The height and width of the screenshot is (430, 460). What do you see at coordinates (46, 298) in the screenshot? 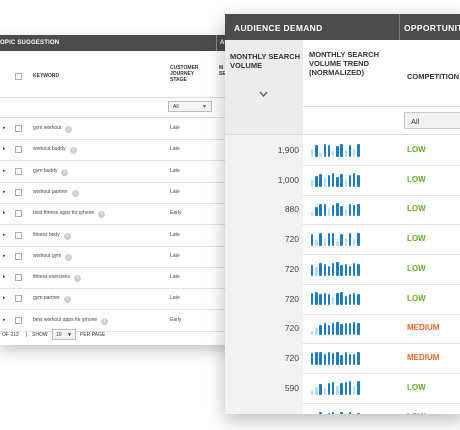
I see `keyword-text: gym partner` at bounding box center [46, 298].